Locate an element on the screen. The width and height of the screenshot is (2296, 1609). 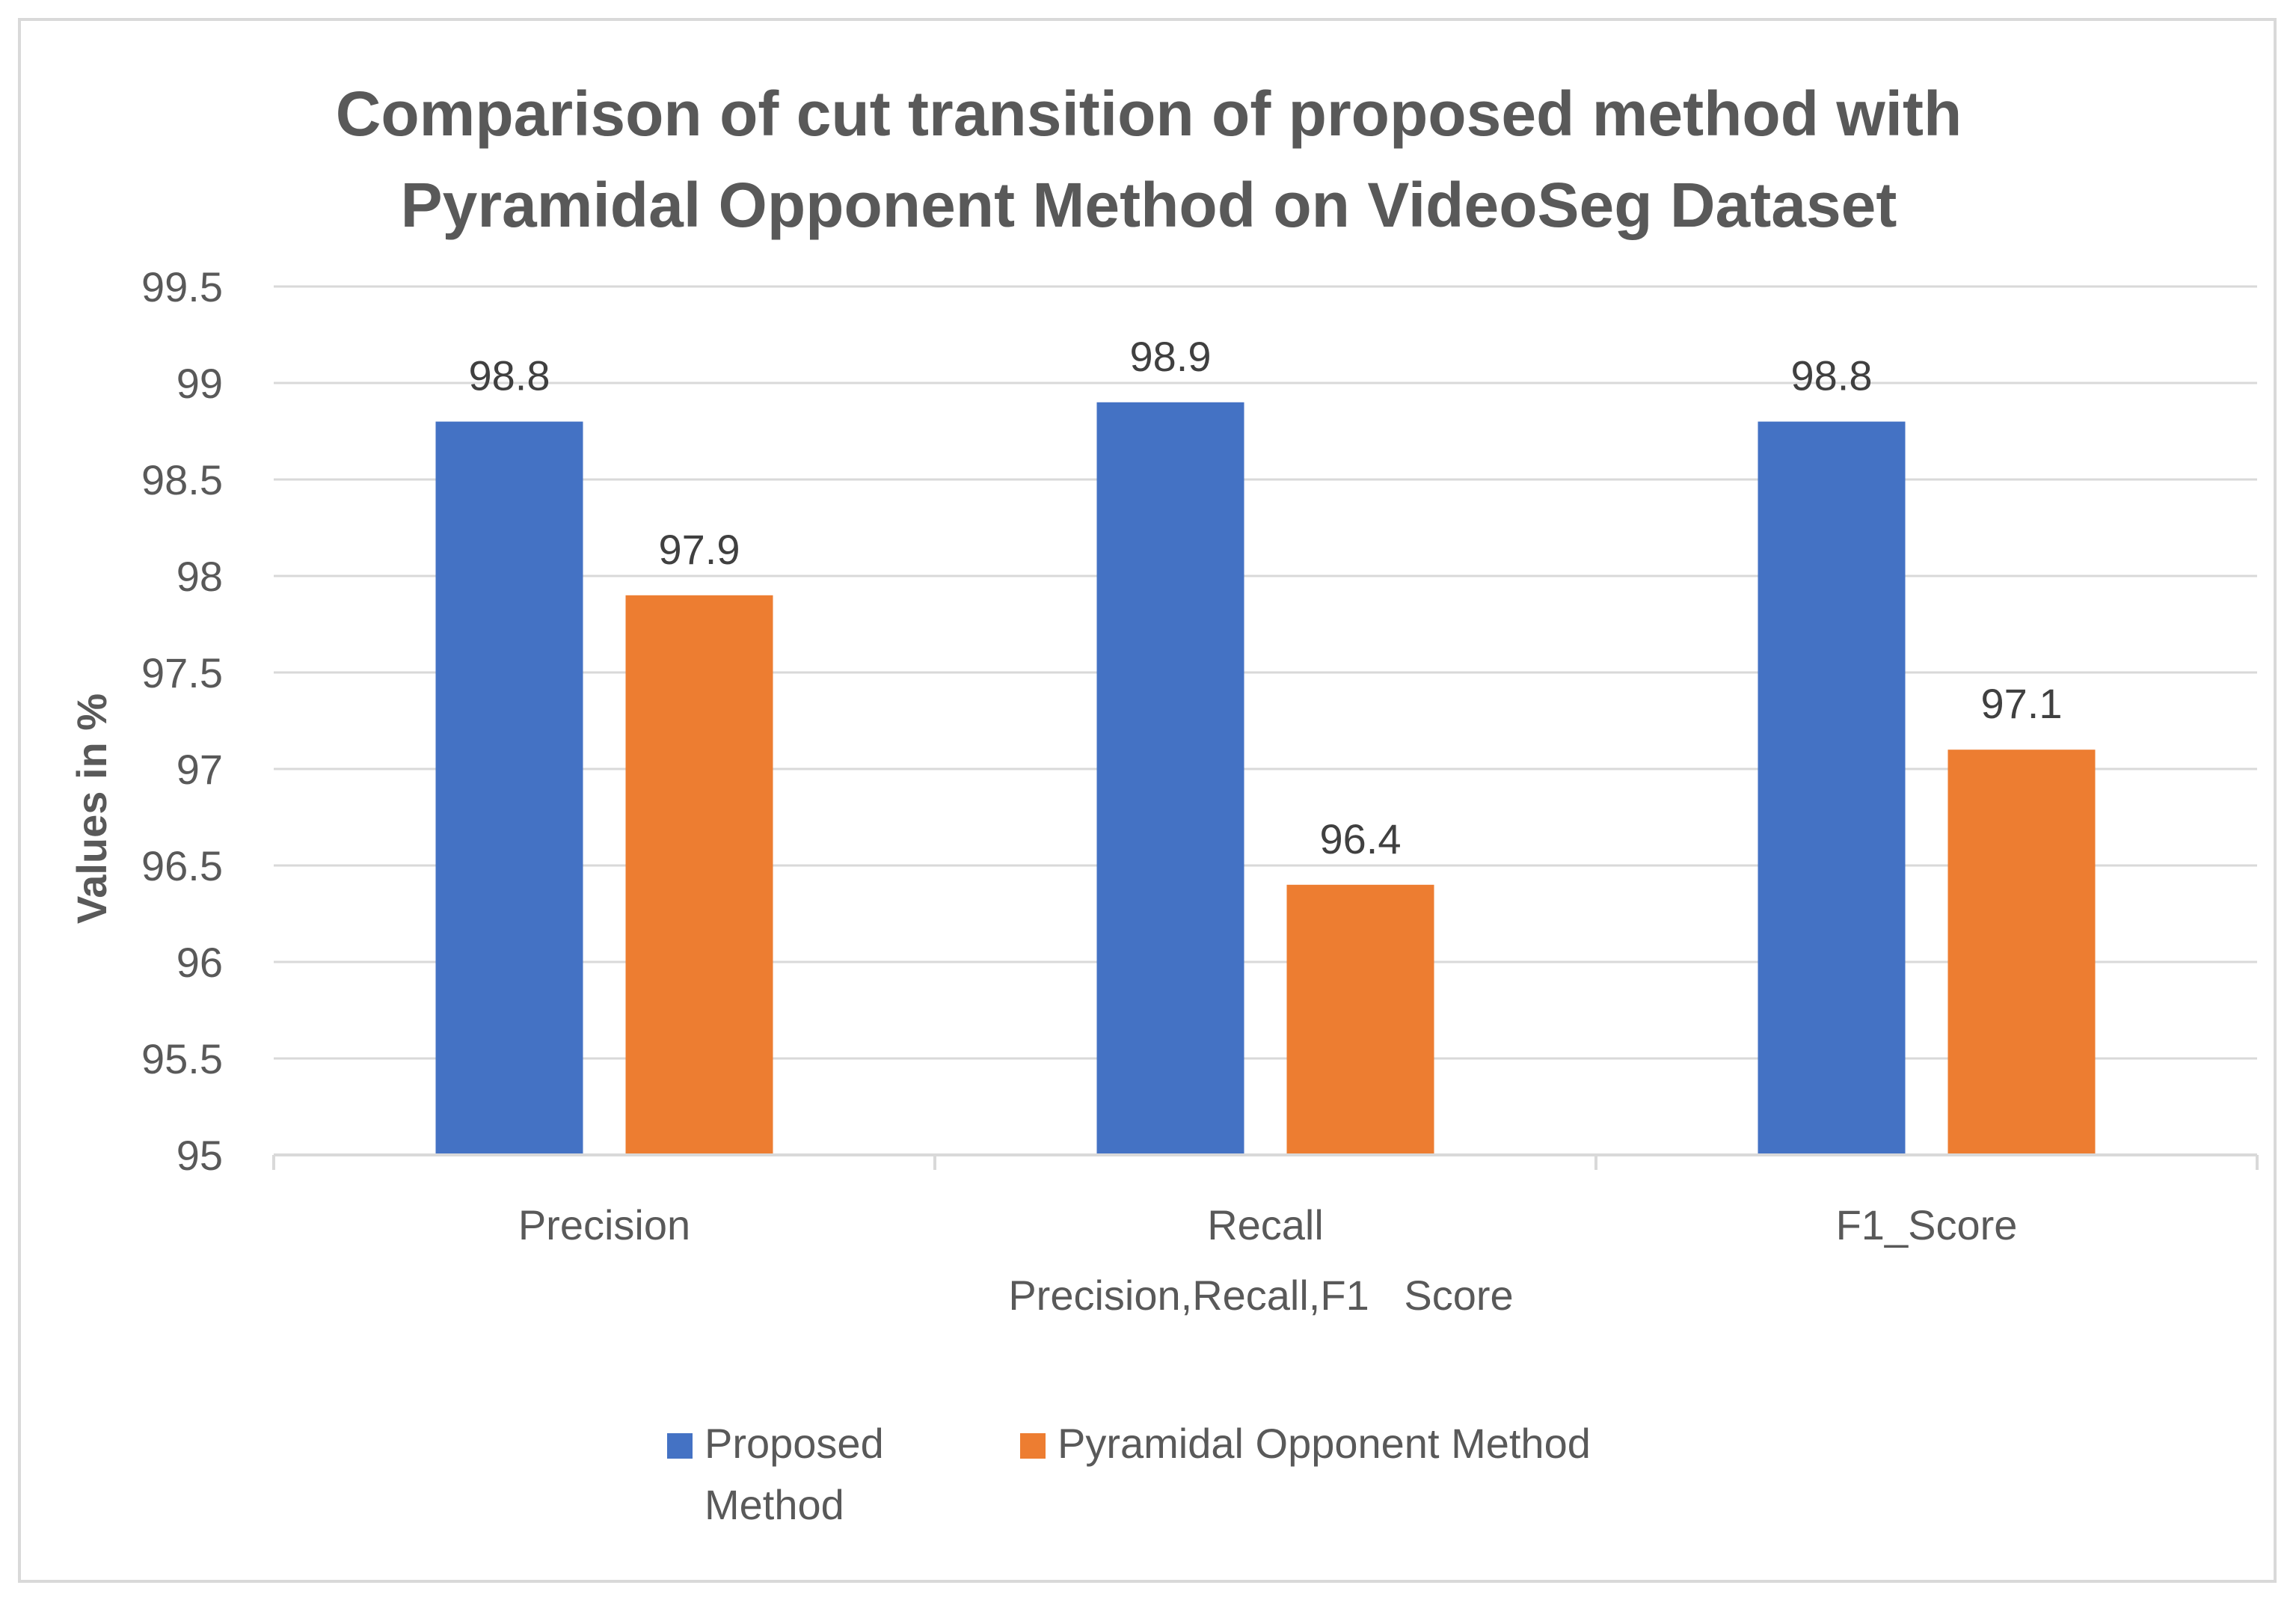
y-tick-label: 95 is located at coordinates (200, 1155).